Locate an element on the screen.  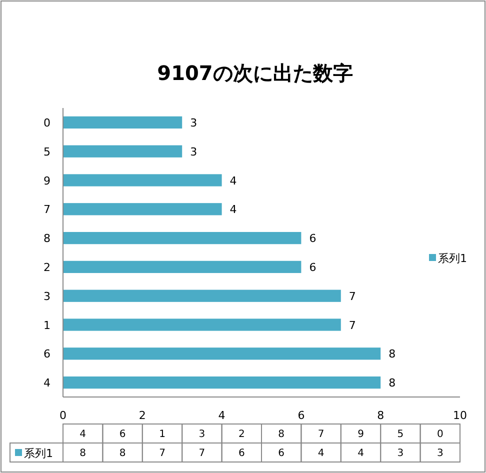
y-tick-label: 2 is located at coordinates (47, 267).